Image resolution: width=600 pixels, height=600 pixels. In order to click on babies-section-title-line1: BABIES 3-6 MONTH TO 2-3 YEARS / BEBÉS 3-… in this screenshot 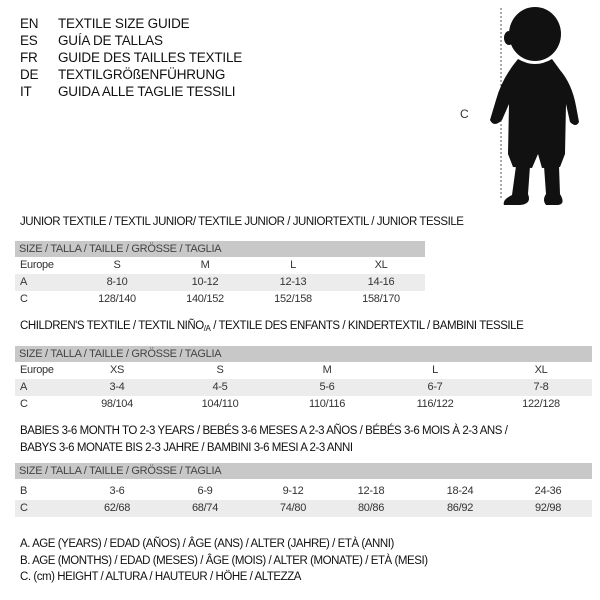, I will do `click(264, 431)`.